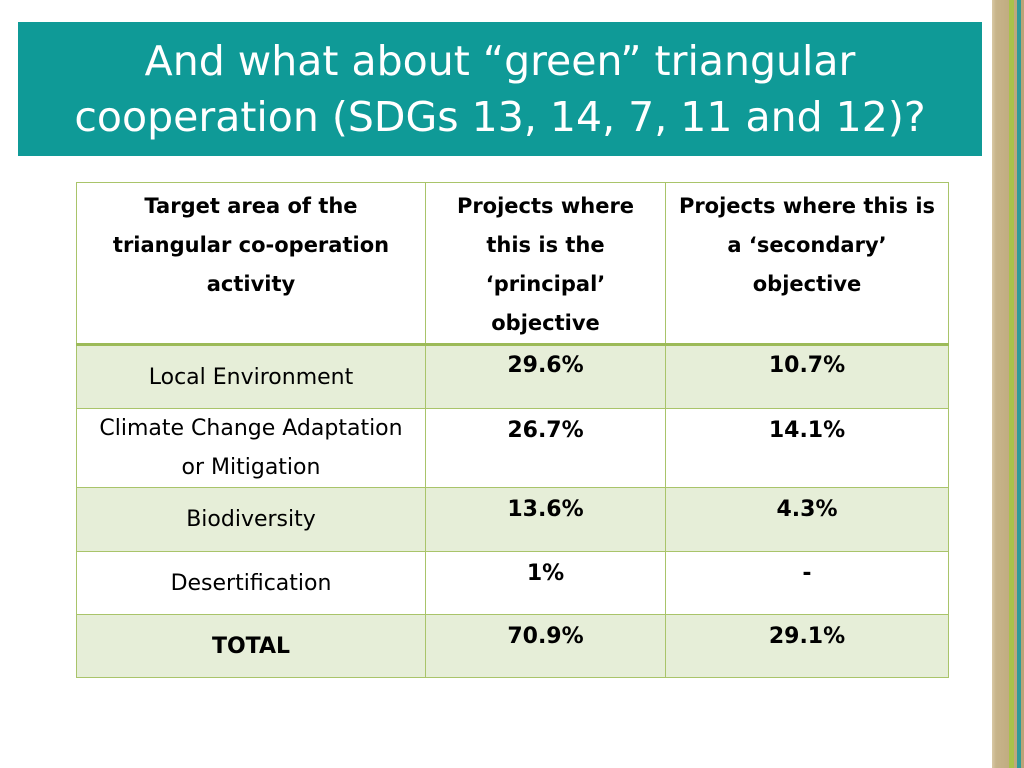 The height and width of the screenshot is (768, 1024). I want to click on row-secondary-value: 10.7%, so click(807, 376).